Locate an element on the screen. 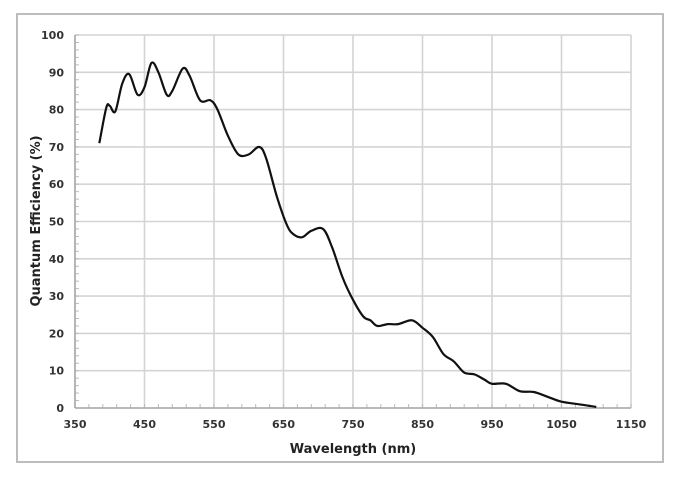 This screenshot has height=487, width=695. x-tick-label: 1050 is located at coordinates (561, 424).